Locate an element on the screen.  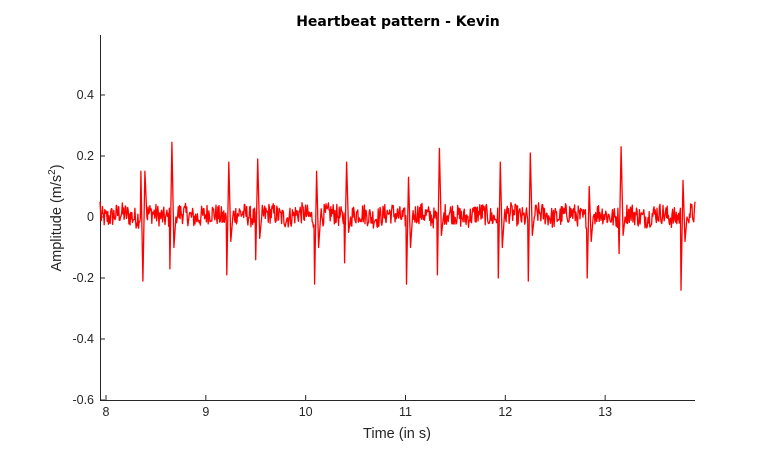
chart-title: Heartbeat pattern - Kevin is located at coordinates (398, 22).